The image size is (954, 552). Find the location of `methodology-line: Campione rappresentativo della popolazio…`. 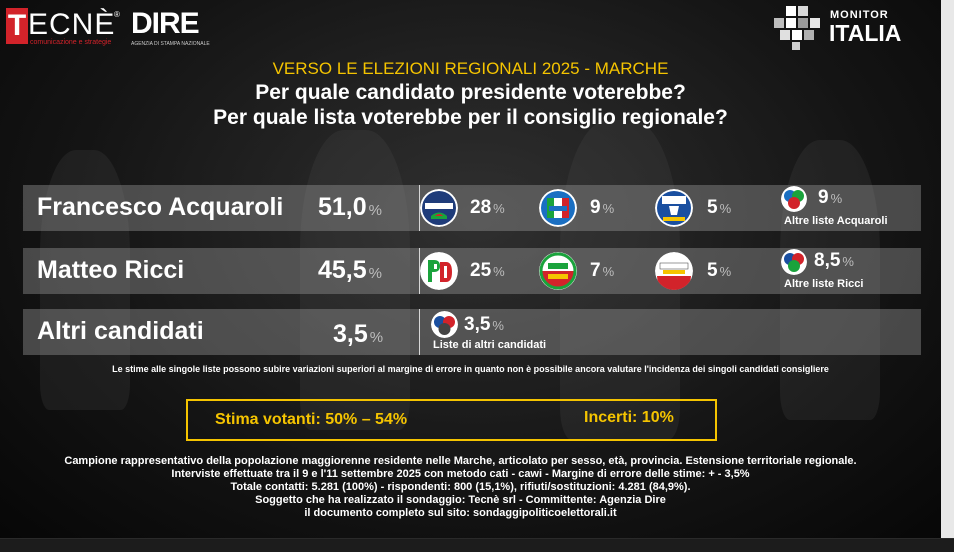

methodology-line: Campione rappresentativo della popolazio… is located at coordinates (460, 461).